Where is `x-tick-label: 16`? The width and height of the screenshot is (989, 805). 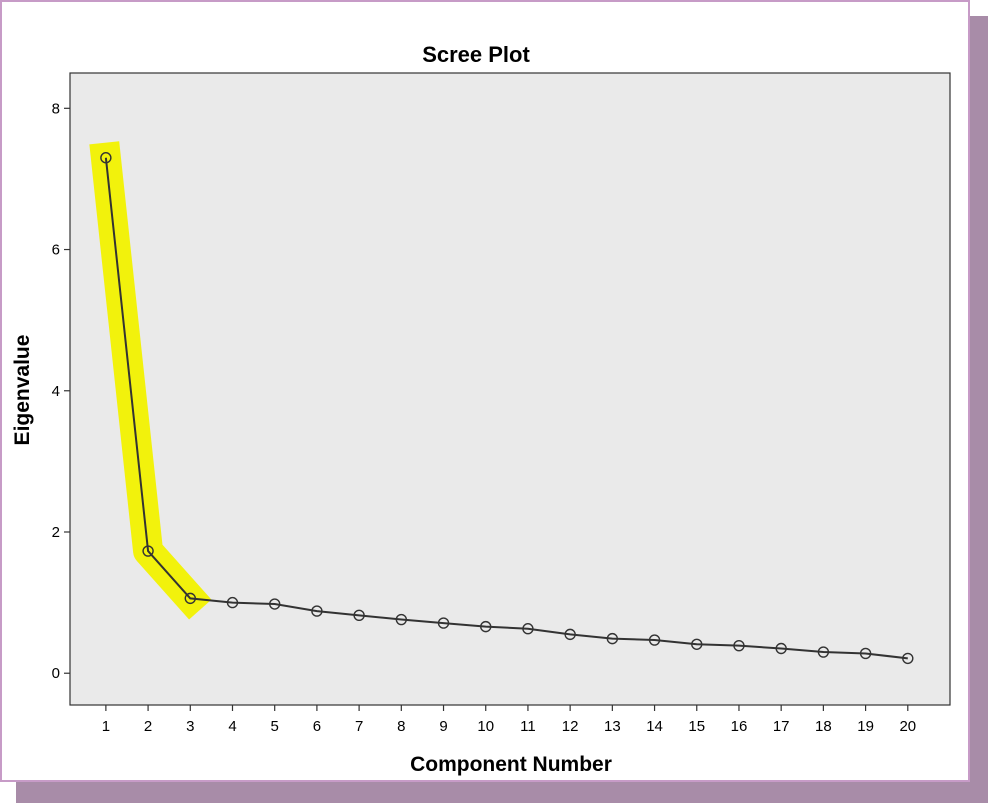
x-tick-label: 16 is located at coordinates (739, 726).